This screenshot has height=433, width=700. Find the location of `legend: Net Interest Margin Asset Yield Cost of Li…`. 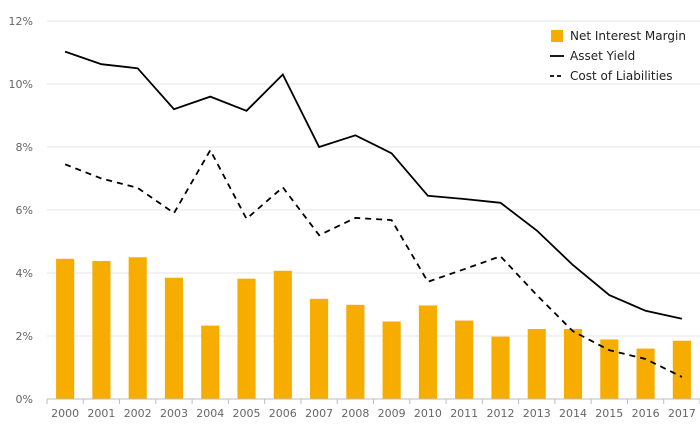

legend: Net Interest Margin Asset Yield Cost of Li… is located at coordinates (618, 56).